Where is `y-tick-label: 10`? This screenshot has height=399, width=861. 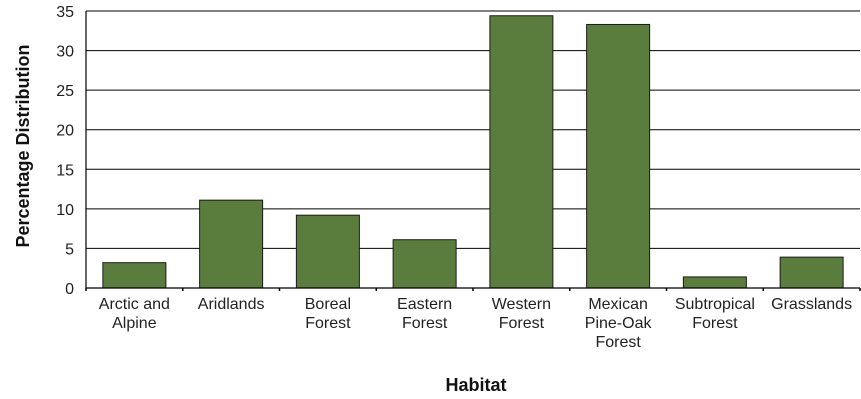
y-tick-label: 10 is located at coordinates (65, 210).